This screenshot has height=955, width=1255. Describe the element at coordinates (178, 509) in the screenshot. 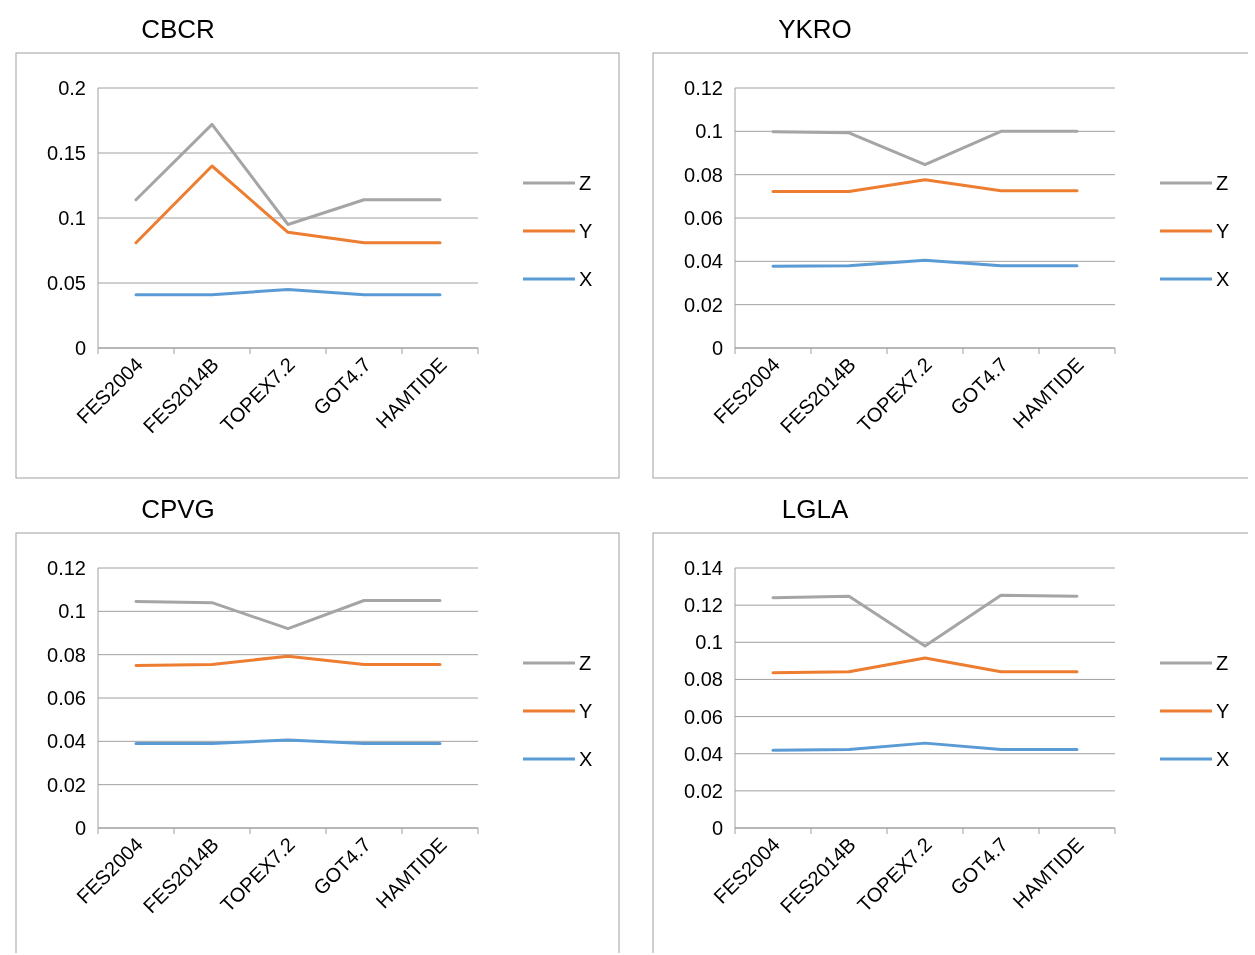

I see `chart-title: CPVG` at that location.